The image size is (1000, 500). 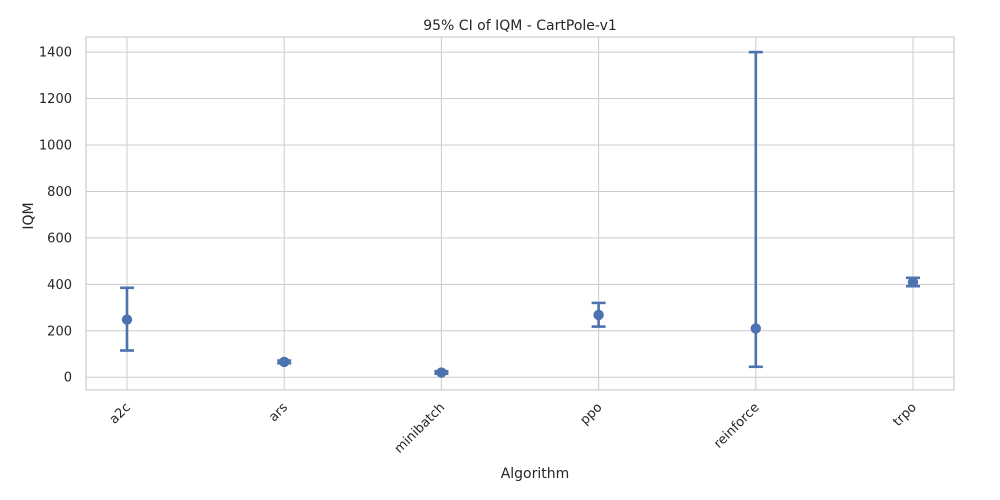 What do you see at coordinates (127, 319) in the screenshot?
I see `point-a2c` at bounding box center [127, 319].